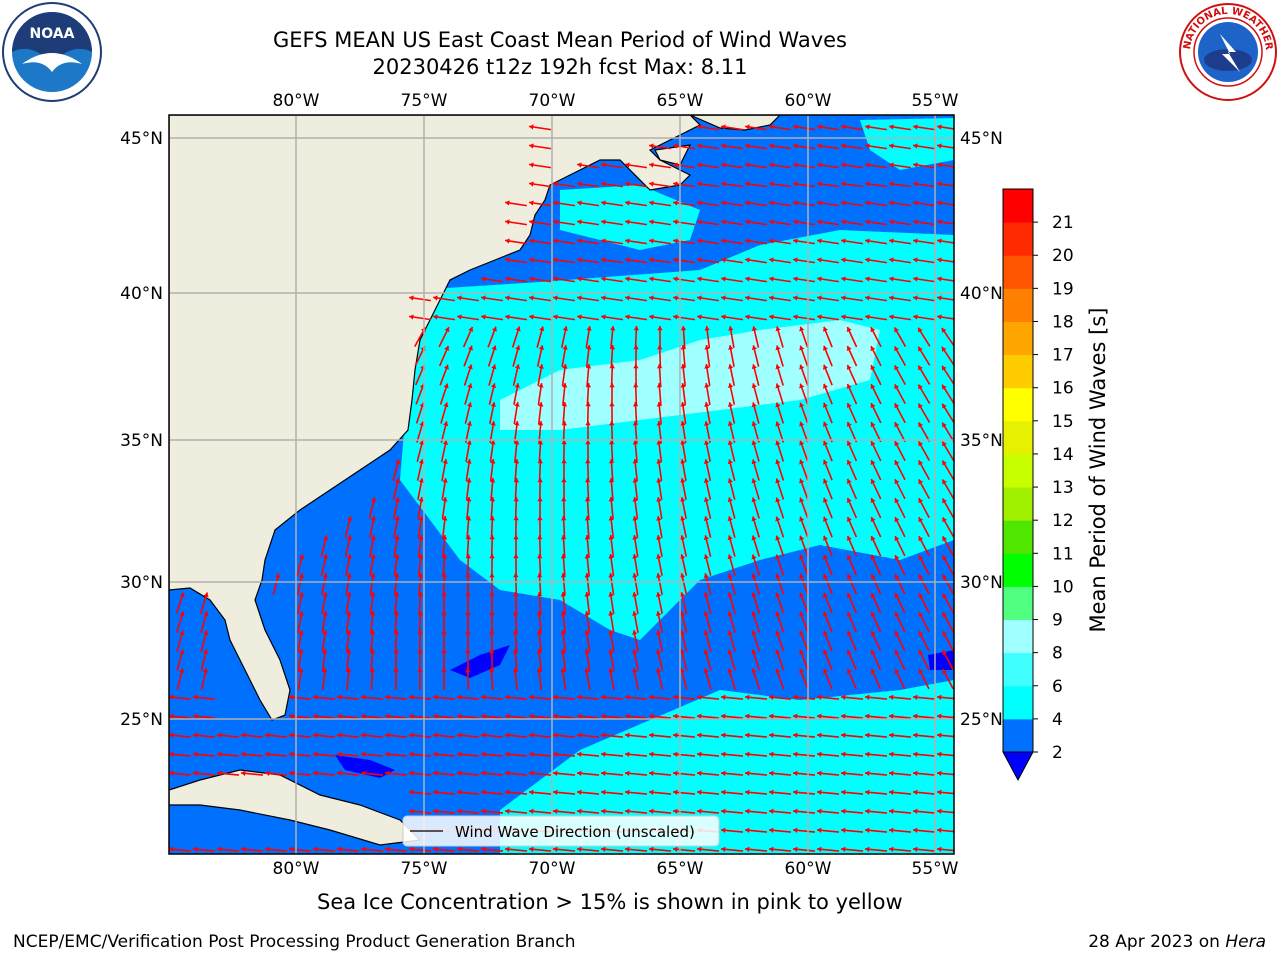  I want to click on lon-label: 70°W, so click(552, 101).